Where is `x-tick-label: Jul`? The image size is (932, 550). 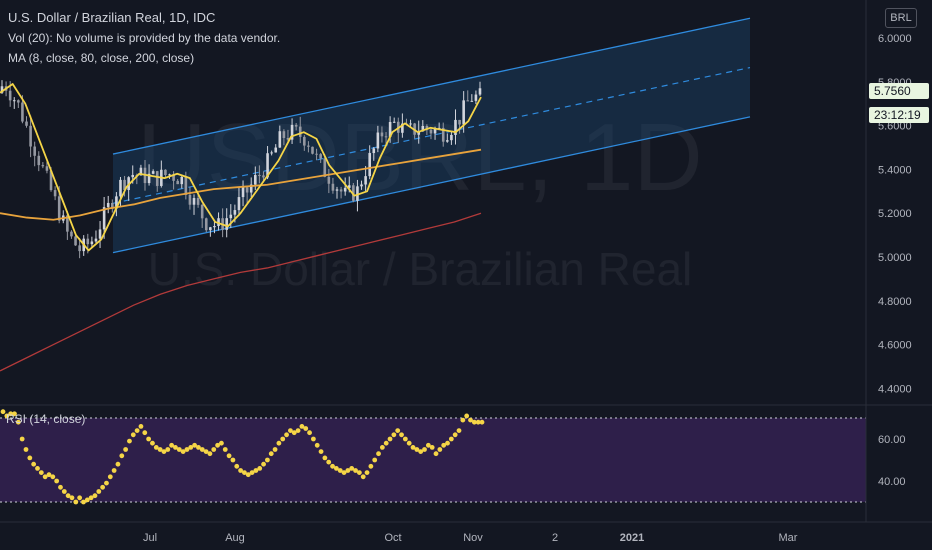
x-tick-label: Jul is located at coordinates (150, 538).